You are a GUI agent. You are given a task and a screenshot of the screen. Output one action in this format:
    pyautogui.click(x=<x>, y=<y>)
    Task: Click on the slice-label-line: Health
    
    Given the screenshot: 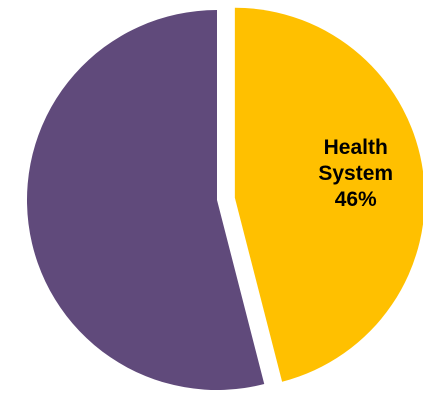 What is the action you would take?
    pyautogui.click(x=356, y=147)
    